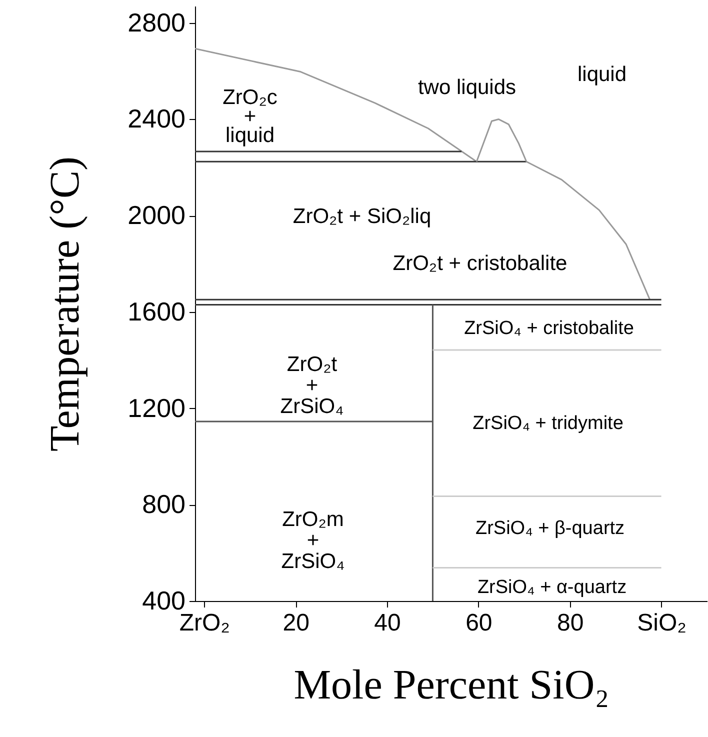 This screenshot has height=737, width=708. Describe the element at coordinates (602, 74) in the screenshot. I see `annotation: liquid` at that location.